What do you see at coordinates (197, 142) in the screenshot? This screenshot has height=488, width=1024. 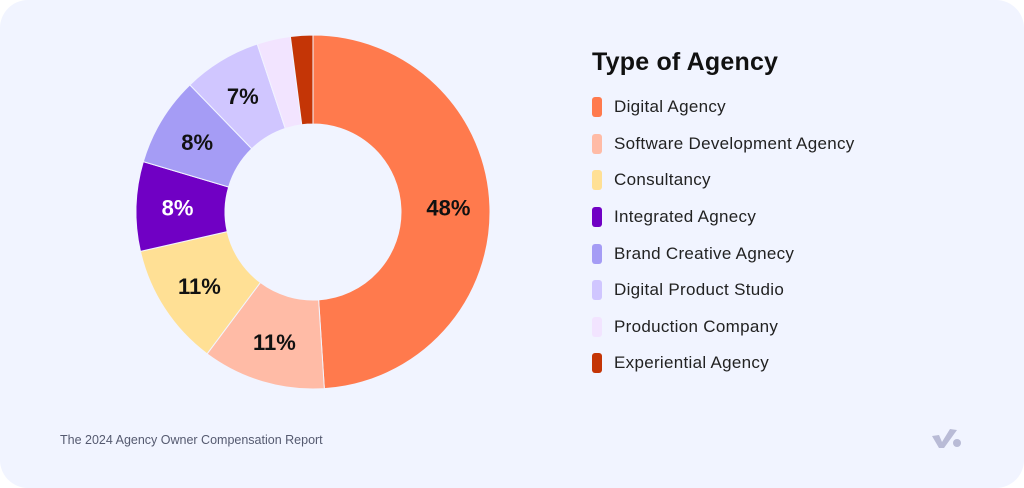 I see `slice-label-4: 8%` at bounding box center [197, 142].